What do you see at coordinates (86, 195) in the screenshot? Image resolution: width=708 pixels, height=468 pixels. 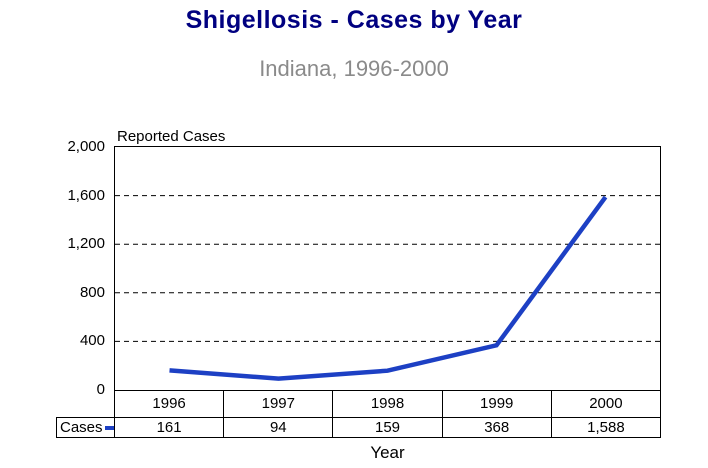 I see `y-tick-label-1,600: 1,600` at bounding box center [86, 195].